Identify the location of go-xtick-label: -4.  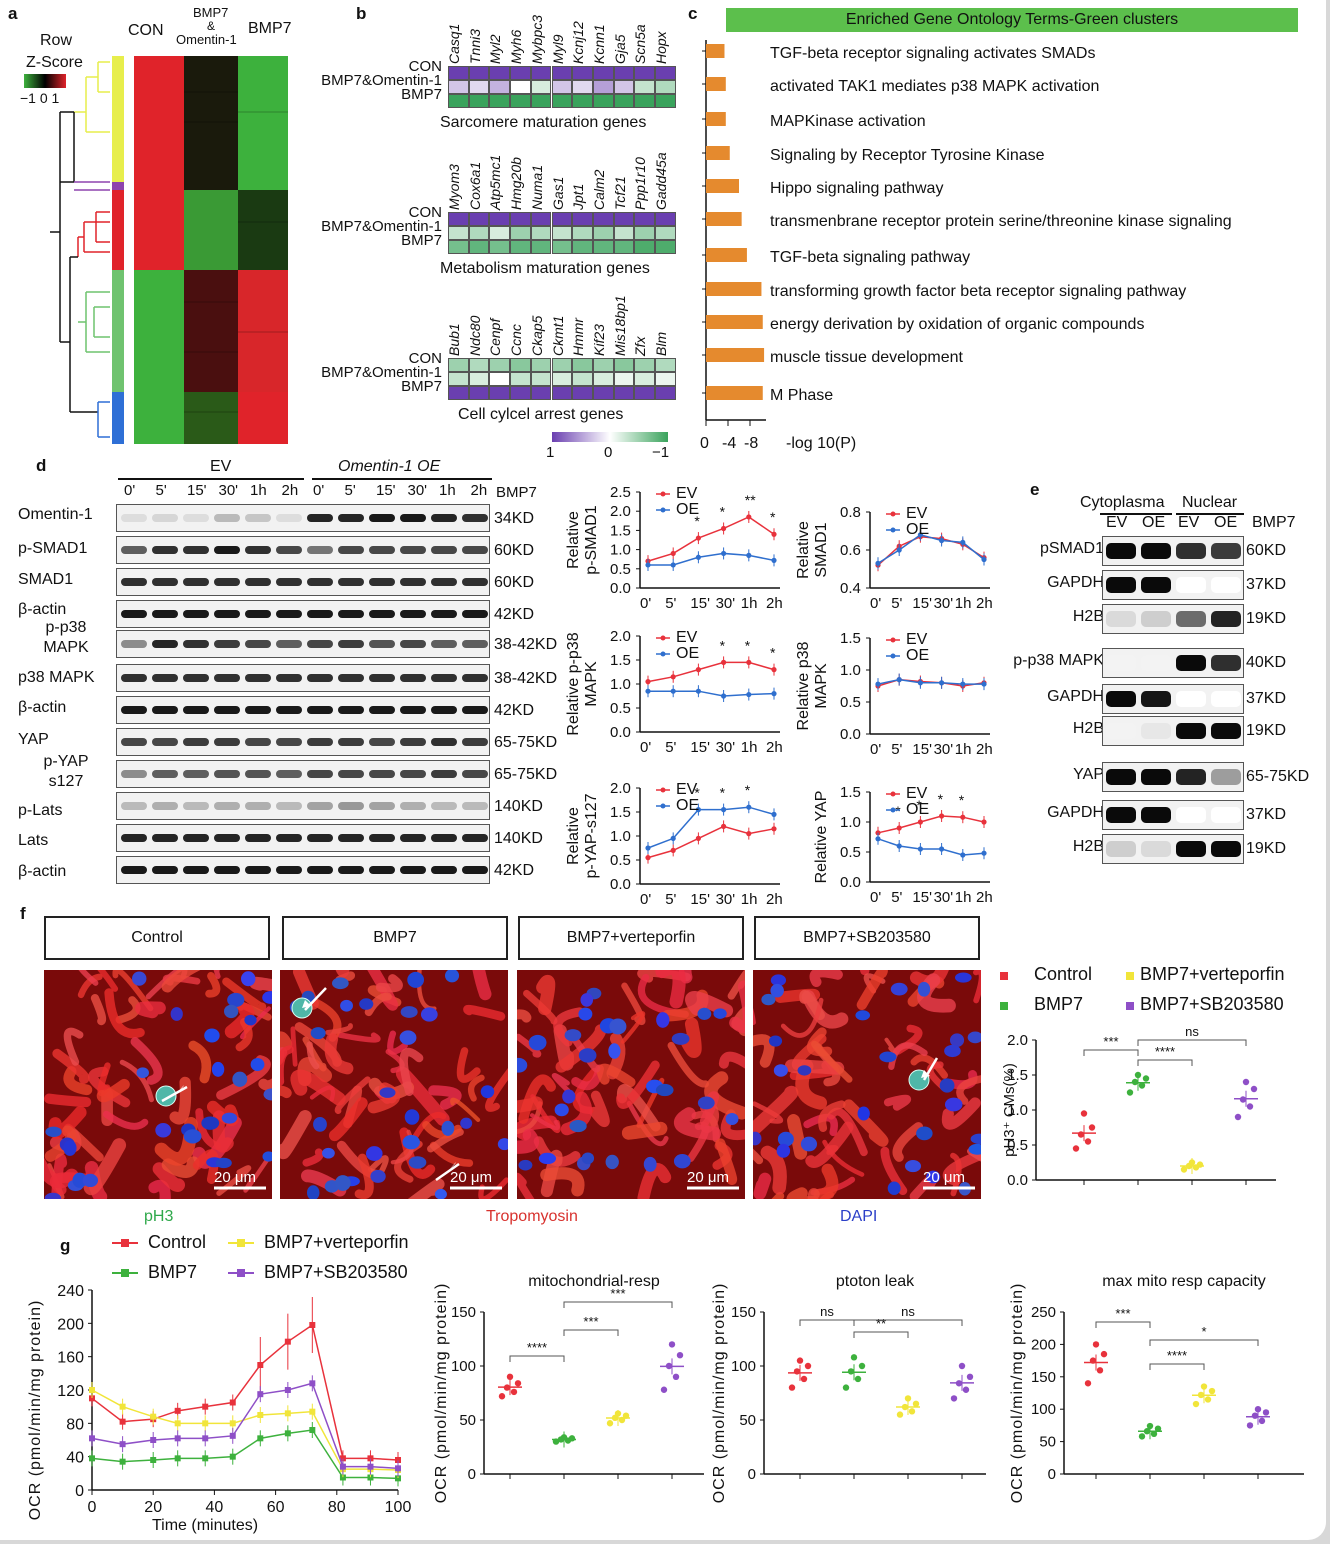
(729, 443).